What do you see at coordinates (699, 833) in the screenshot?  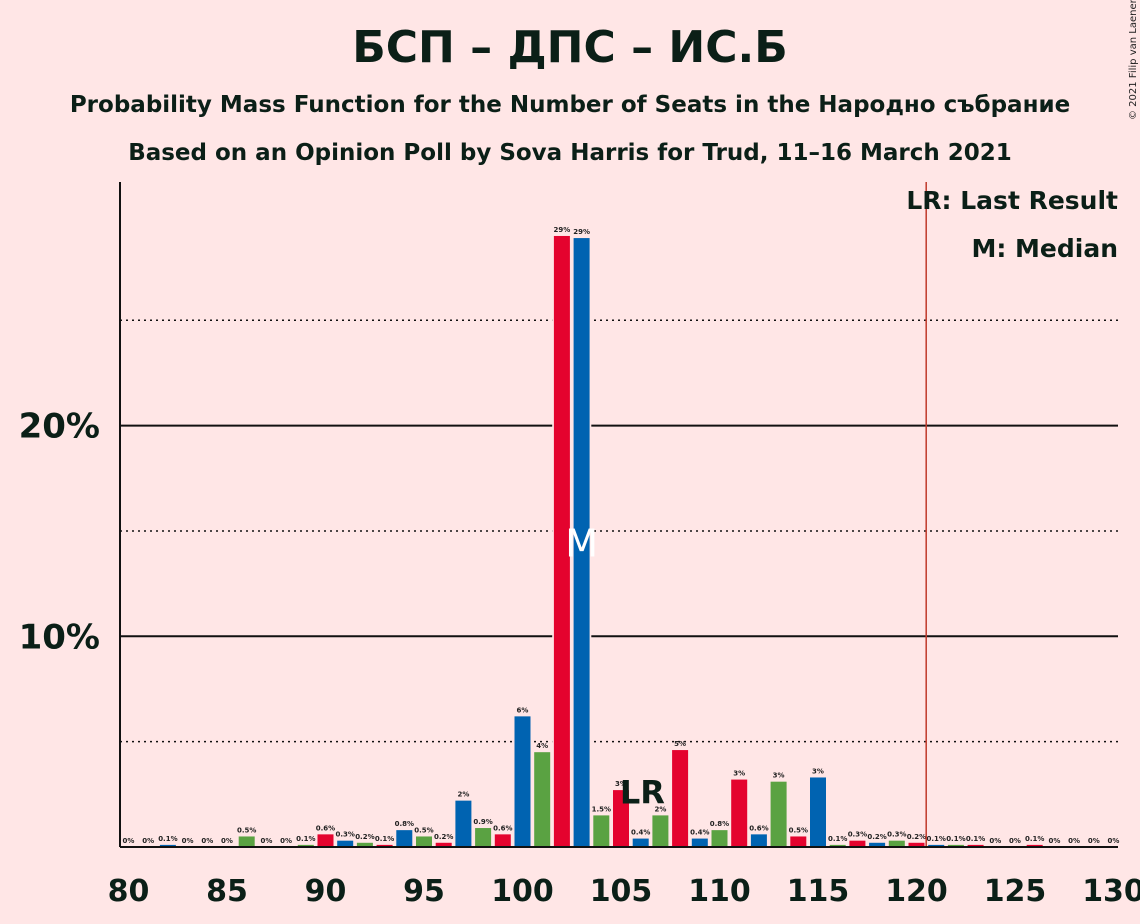 I see `data-label-109: 0.4%` at bounding box center [699, 833].